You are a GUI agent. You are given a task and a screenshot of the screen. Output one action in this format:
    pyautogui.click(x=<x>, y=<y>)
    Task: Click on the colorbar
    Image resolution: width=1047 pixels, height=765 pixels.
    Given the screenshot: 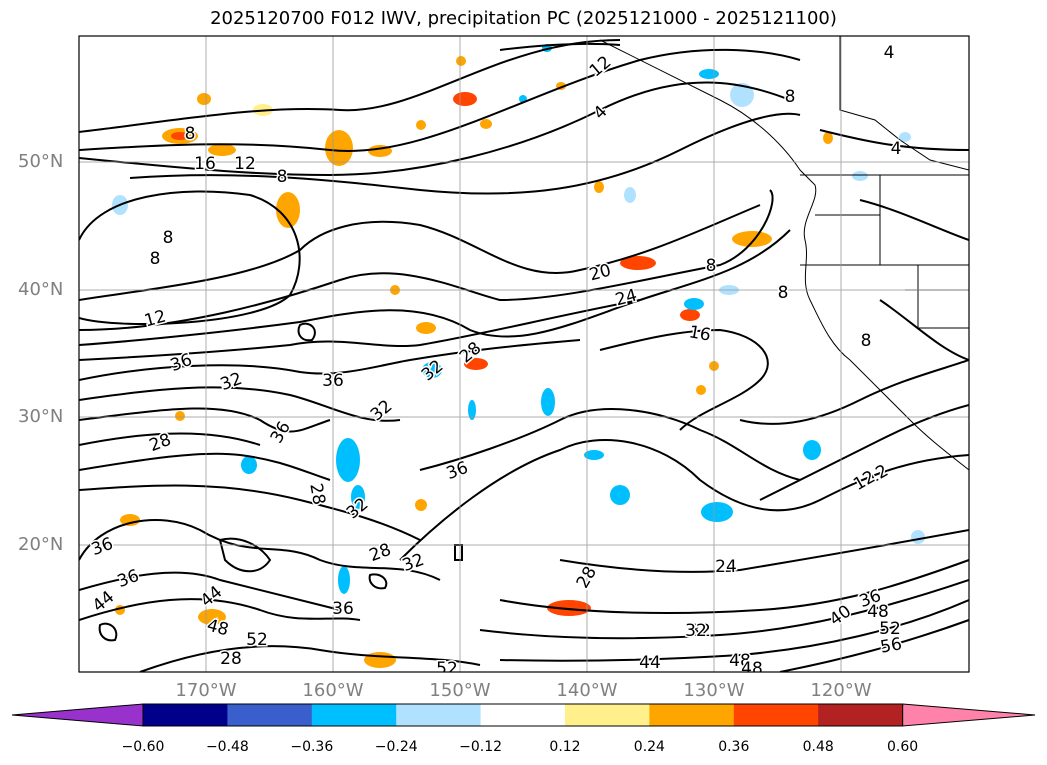 What is the action you would take?
    pyautogui.click(x=523, y=715)
    